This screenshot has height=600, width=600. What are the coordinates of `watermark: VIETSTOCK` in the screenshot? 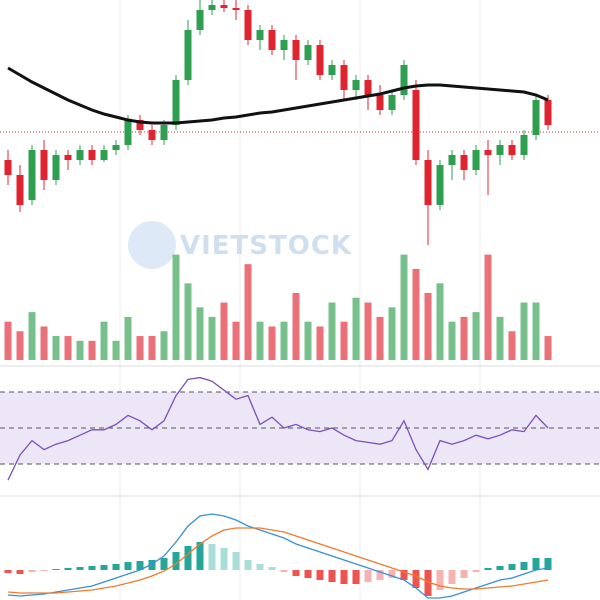 It's located at (266, 246).